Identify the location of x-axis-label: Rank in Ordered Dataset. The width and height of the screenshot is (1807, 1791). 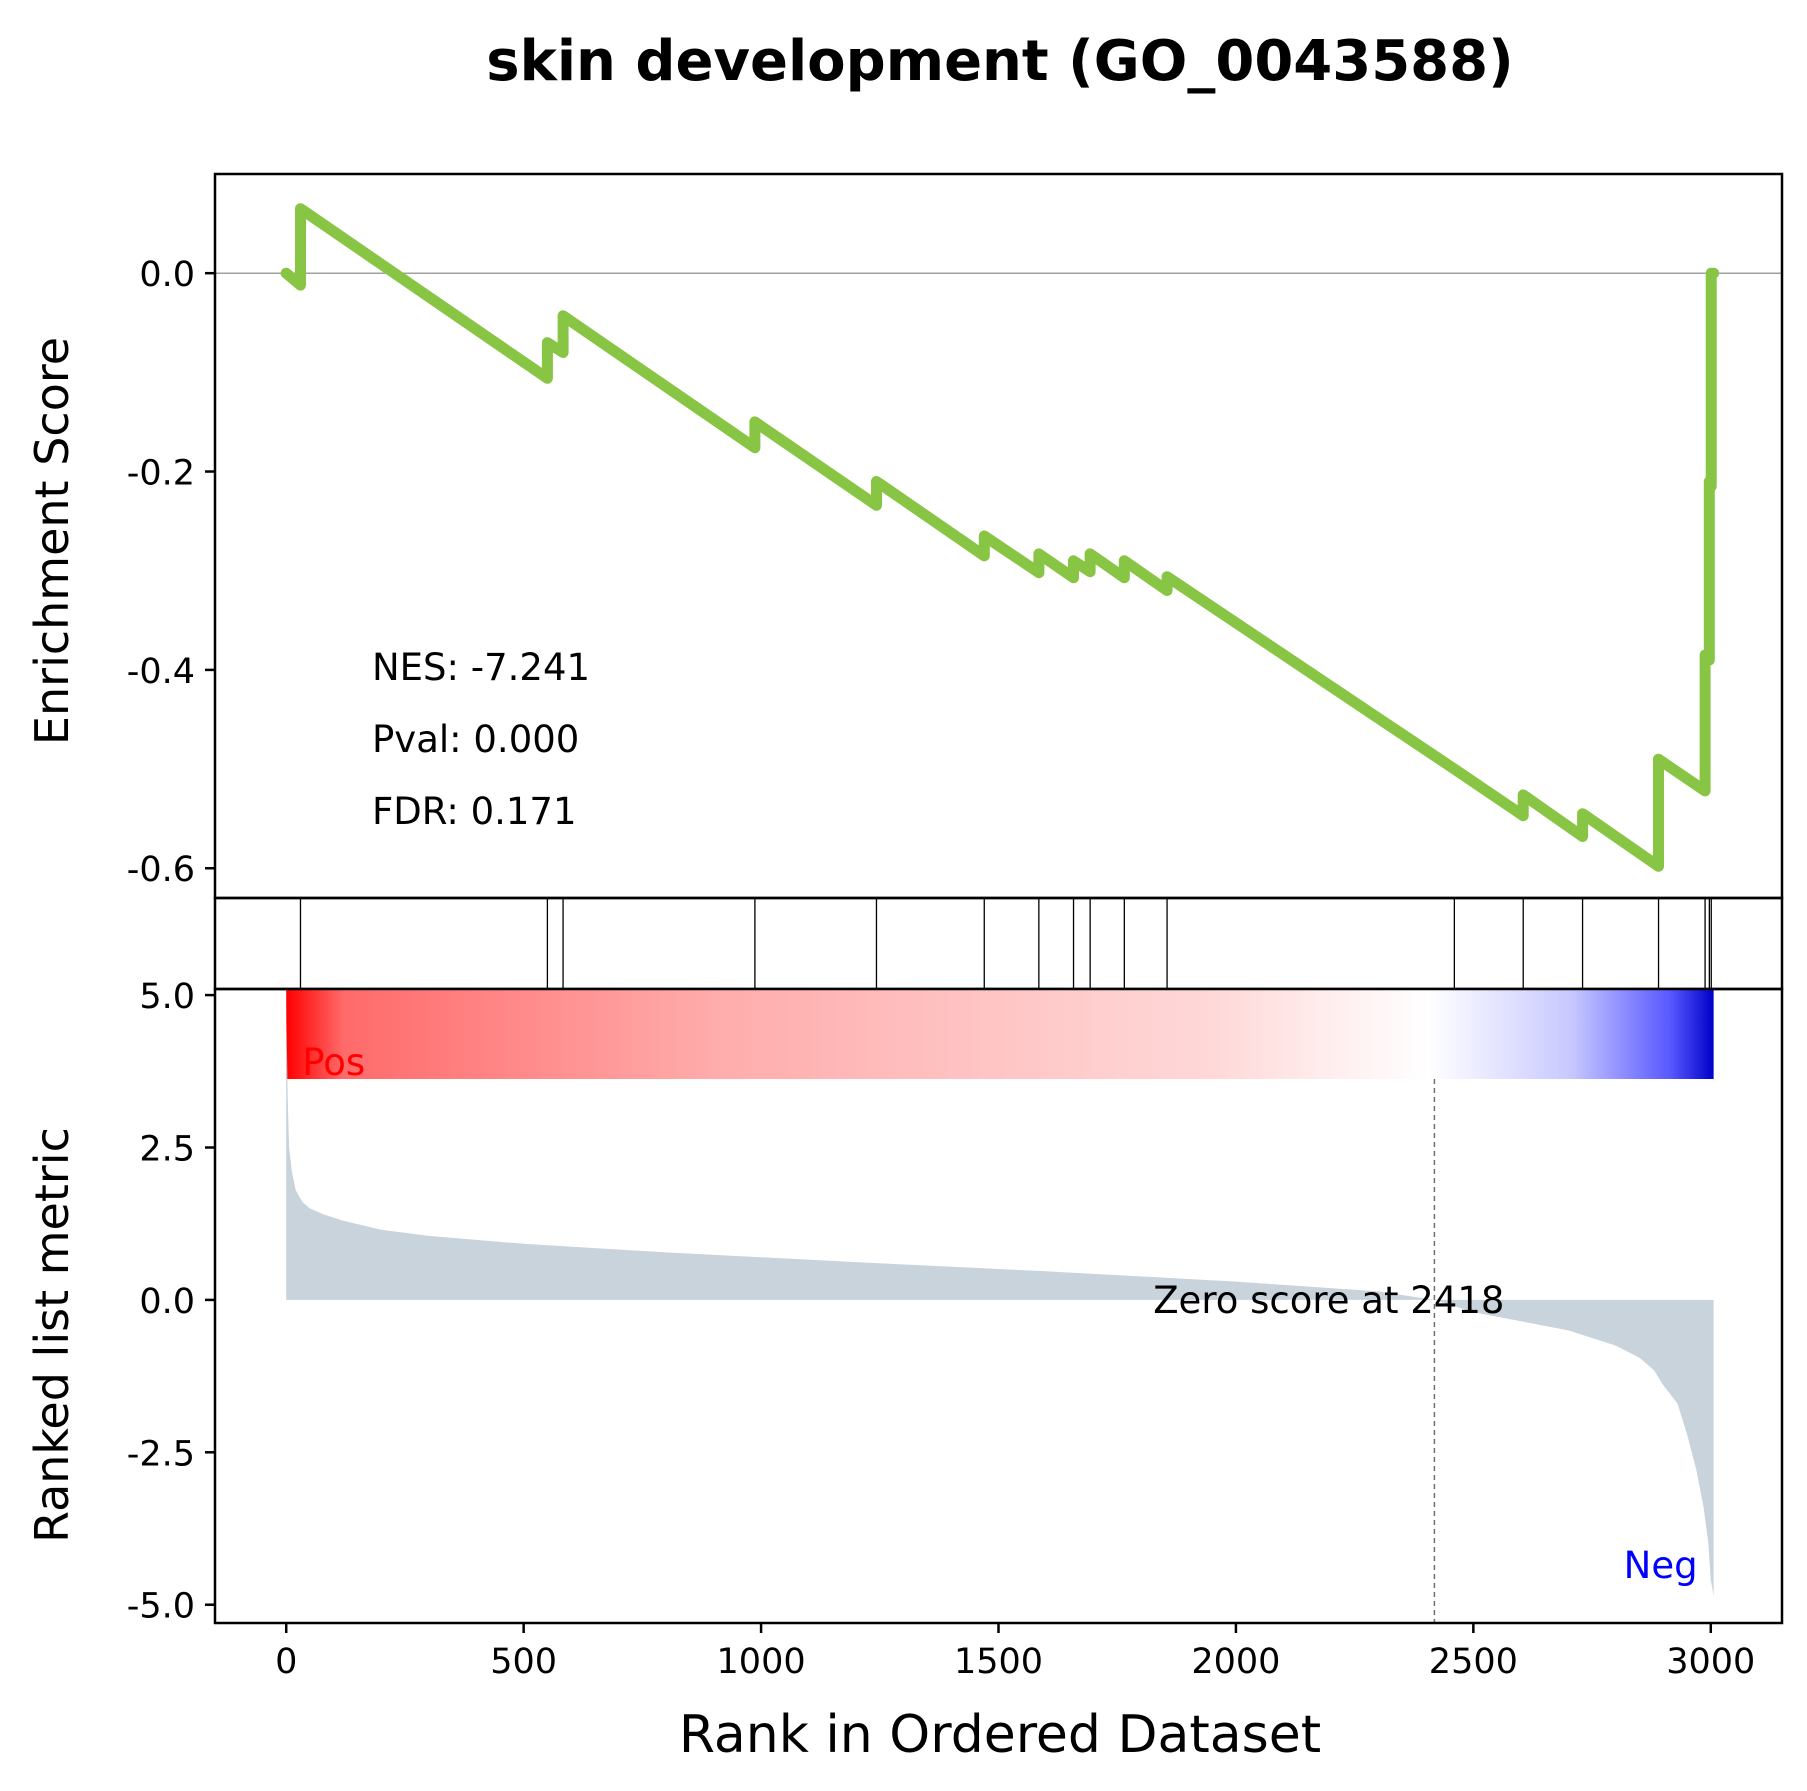
(1000, 1735).